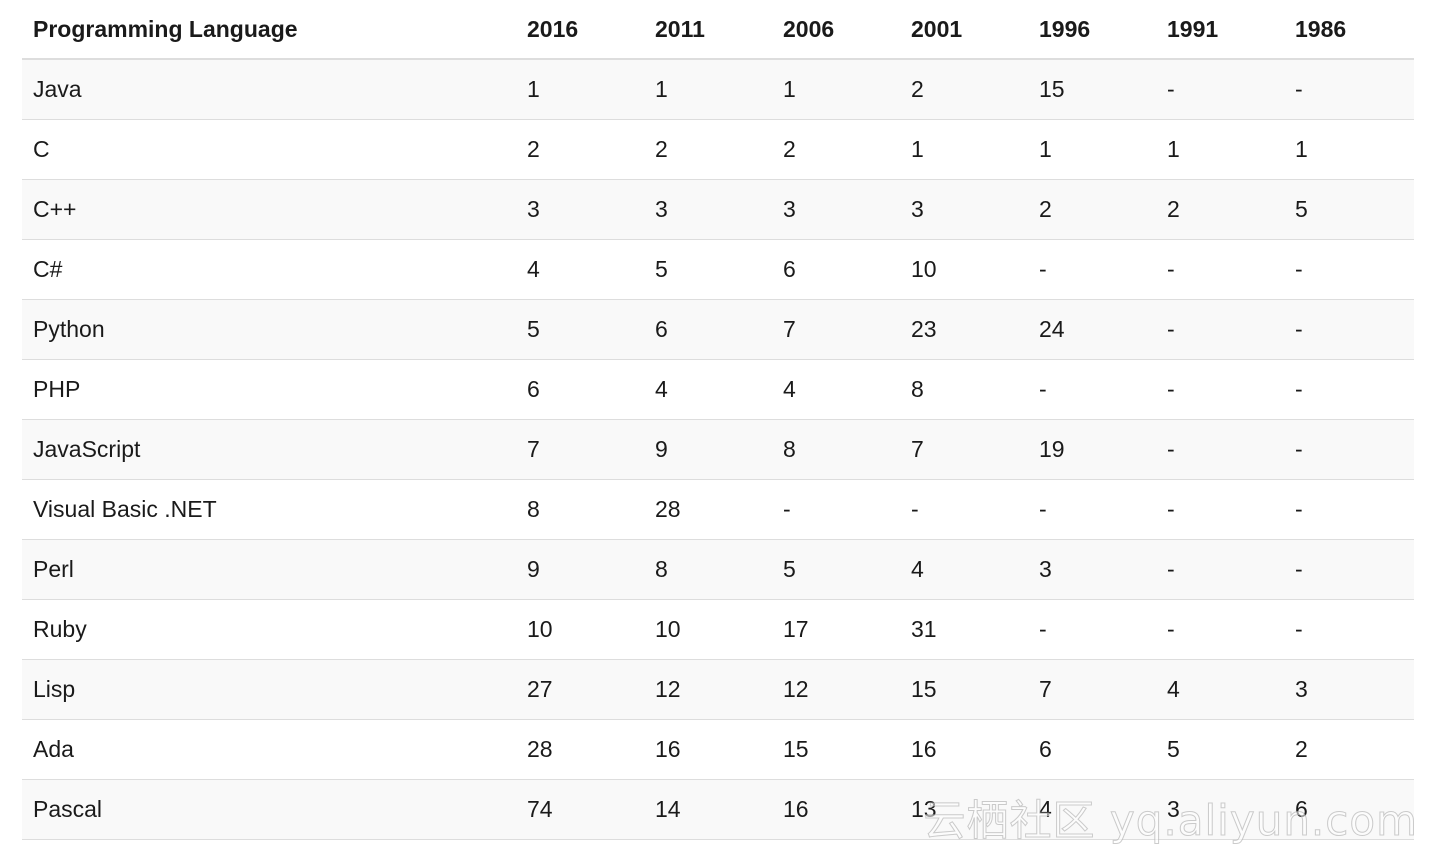 The height and width of the screenshot is (856, 1432). I want to click on table-row: C++ 3 3 3 3 2 2 5, so click(718, 209).